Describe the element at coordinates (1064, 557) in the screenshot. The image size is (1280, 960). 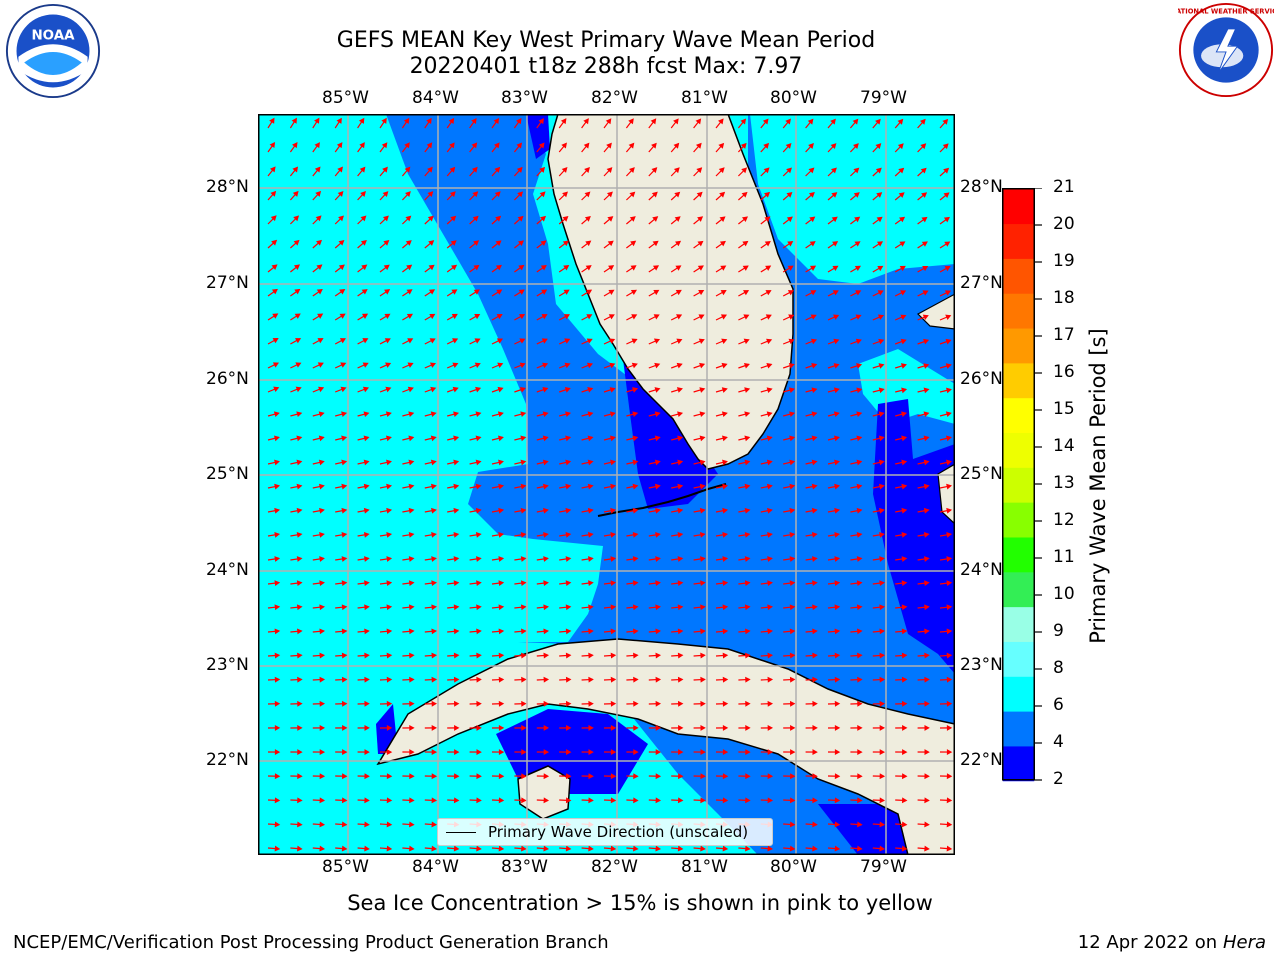
I see `colorbar-tick-label: 11` at that location.